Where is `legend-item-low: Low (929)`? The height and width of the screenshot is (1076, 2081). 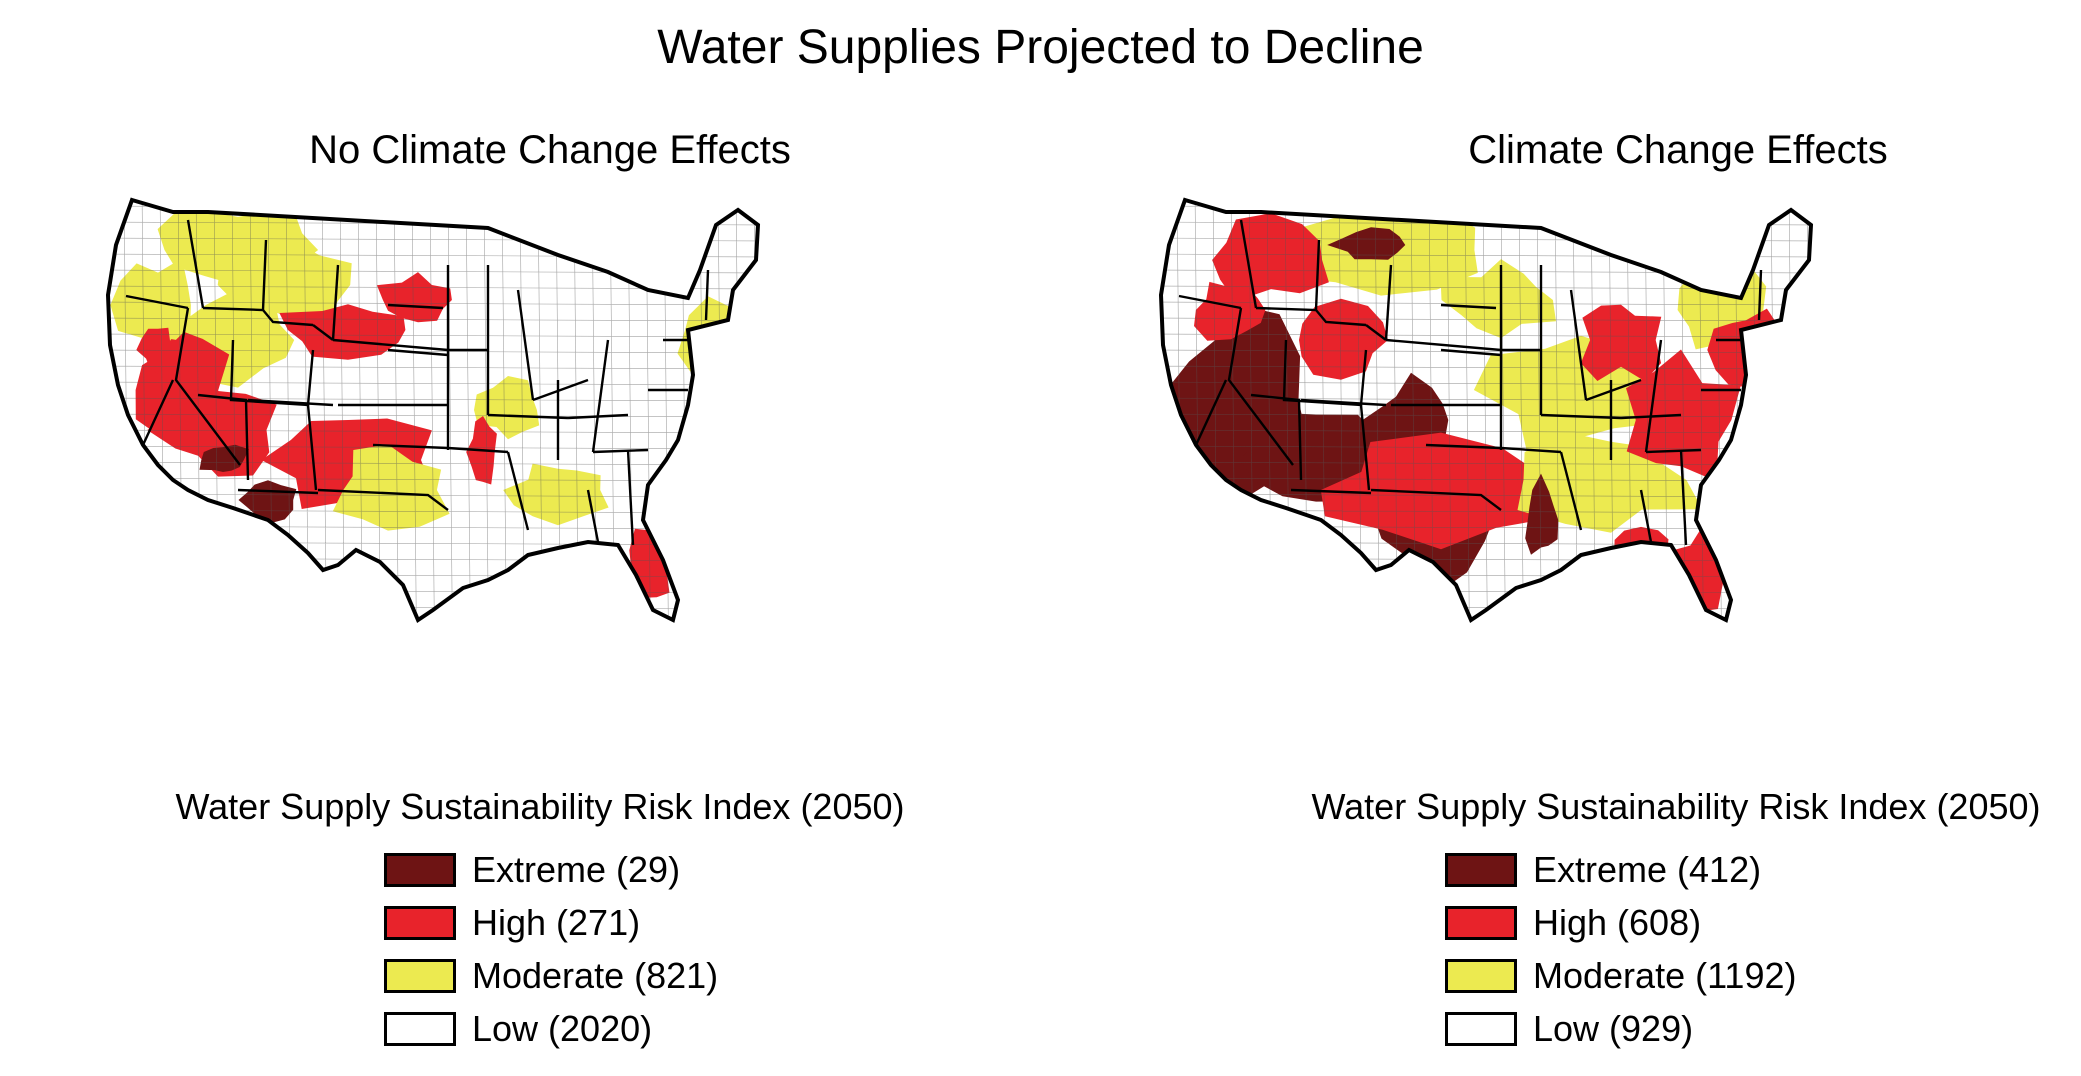
legend-item-low: Low (929) is located at coordinates (1620, 1029).